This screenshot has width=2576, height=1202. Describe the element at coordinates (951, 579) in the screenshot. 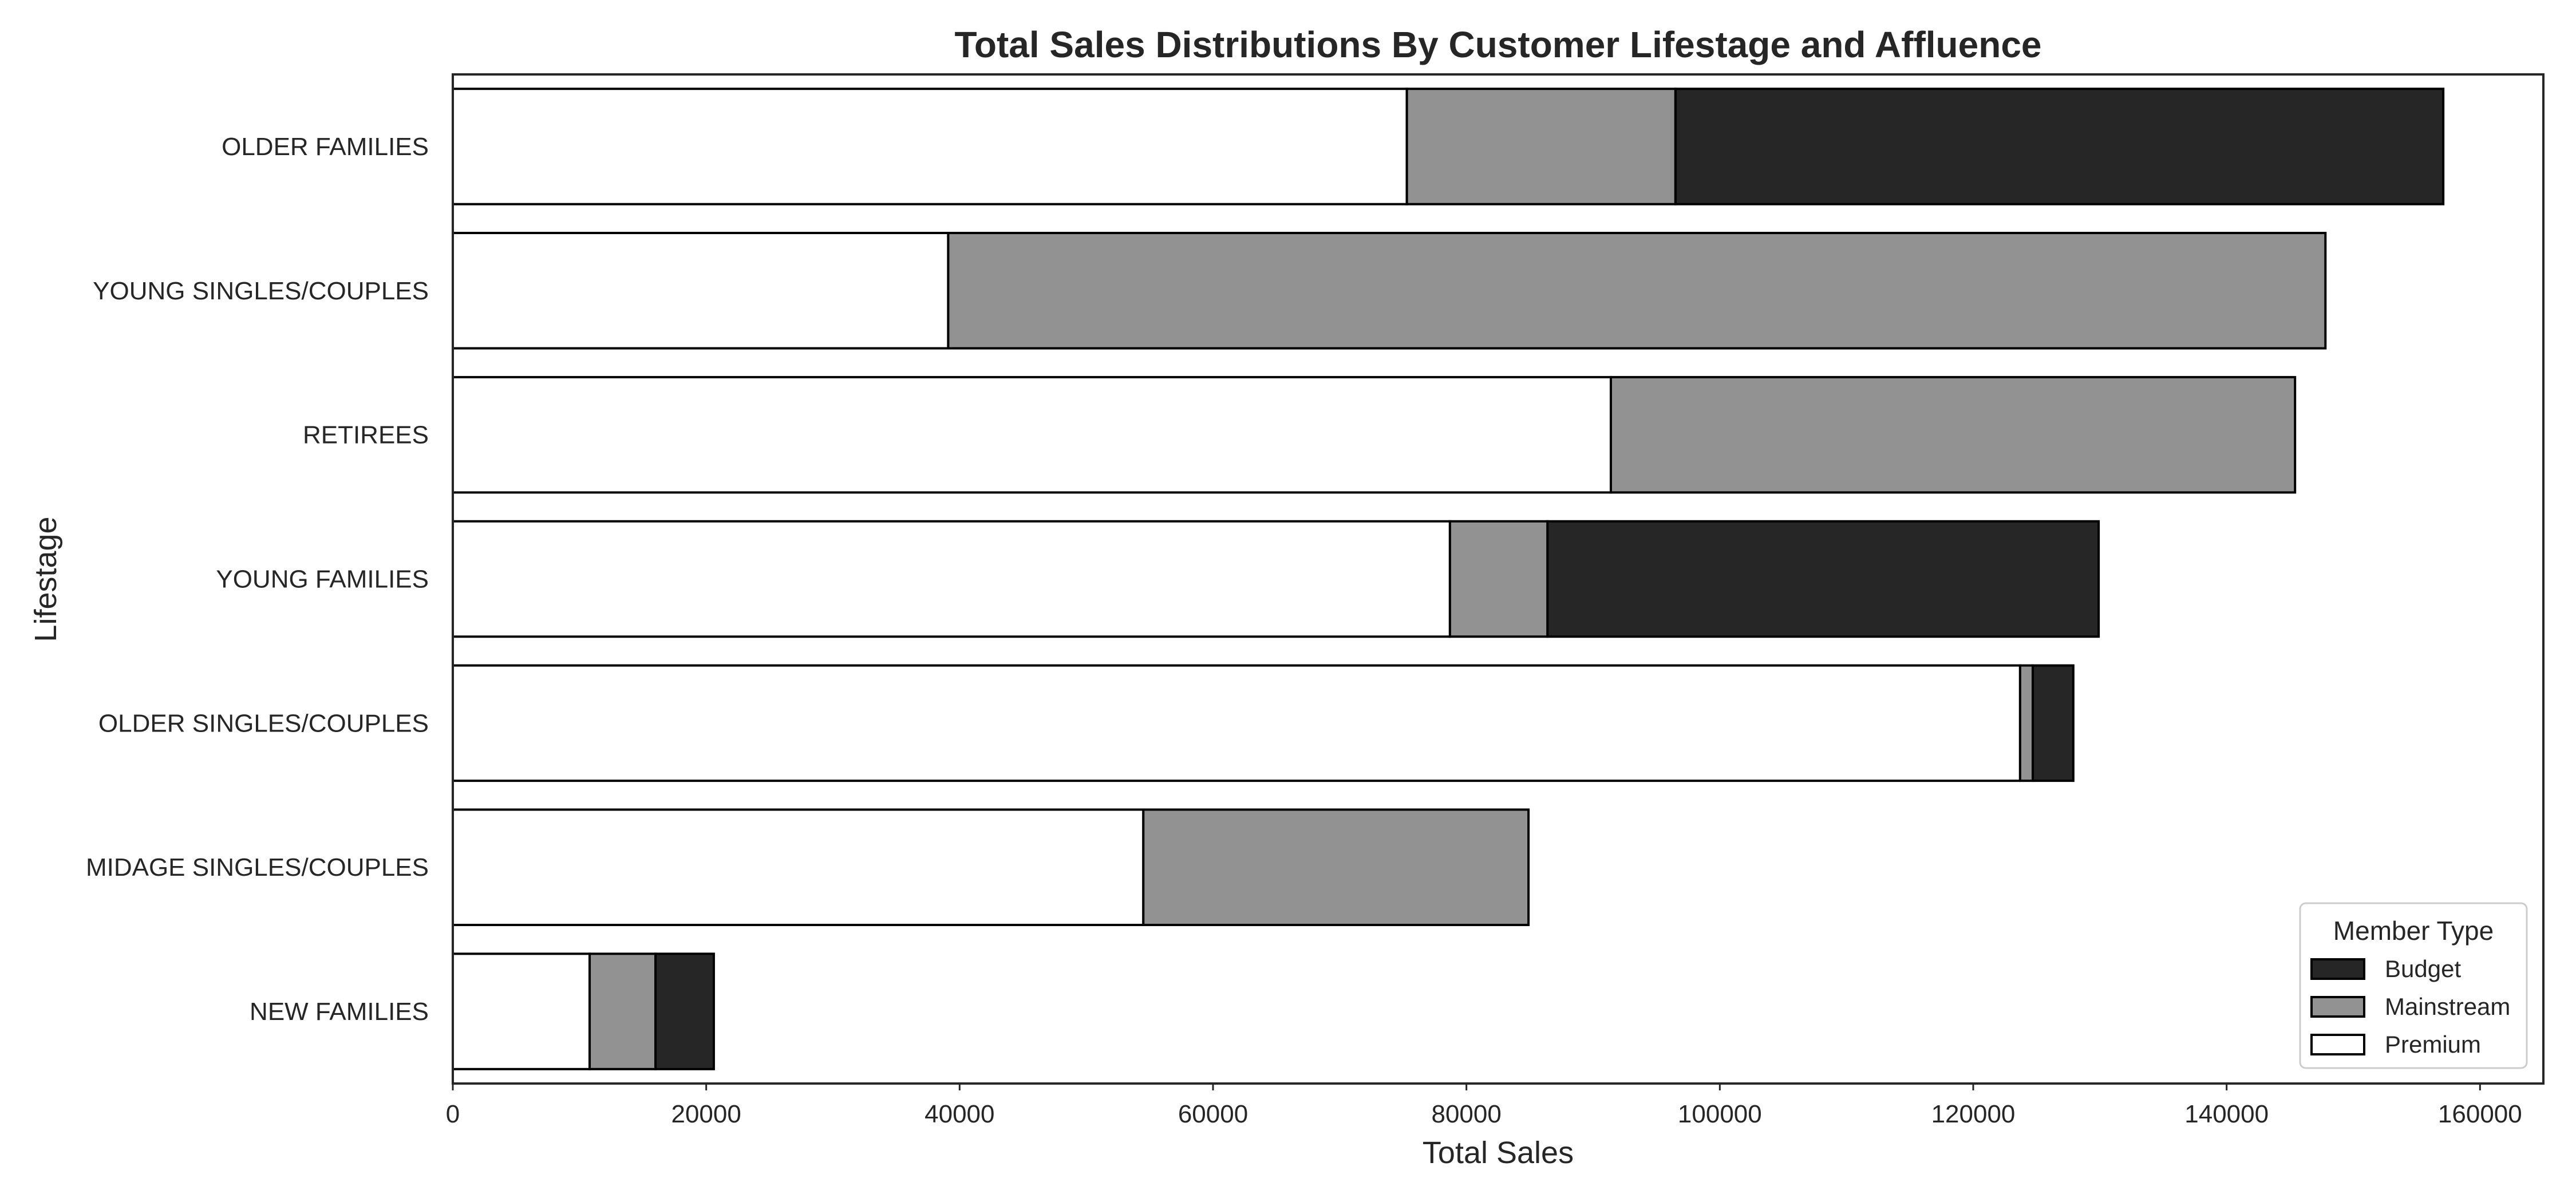

I see `bar-young-families-premium` at that location.